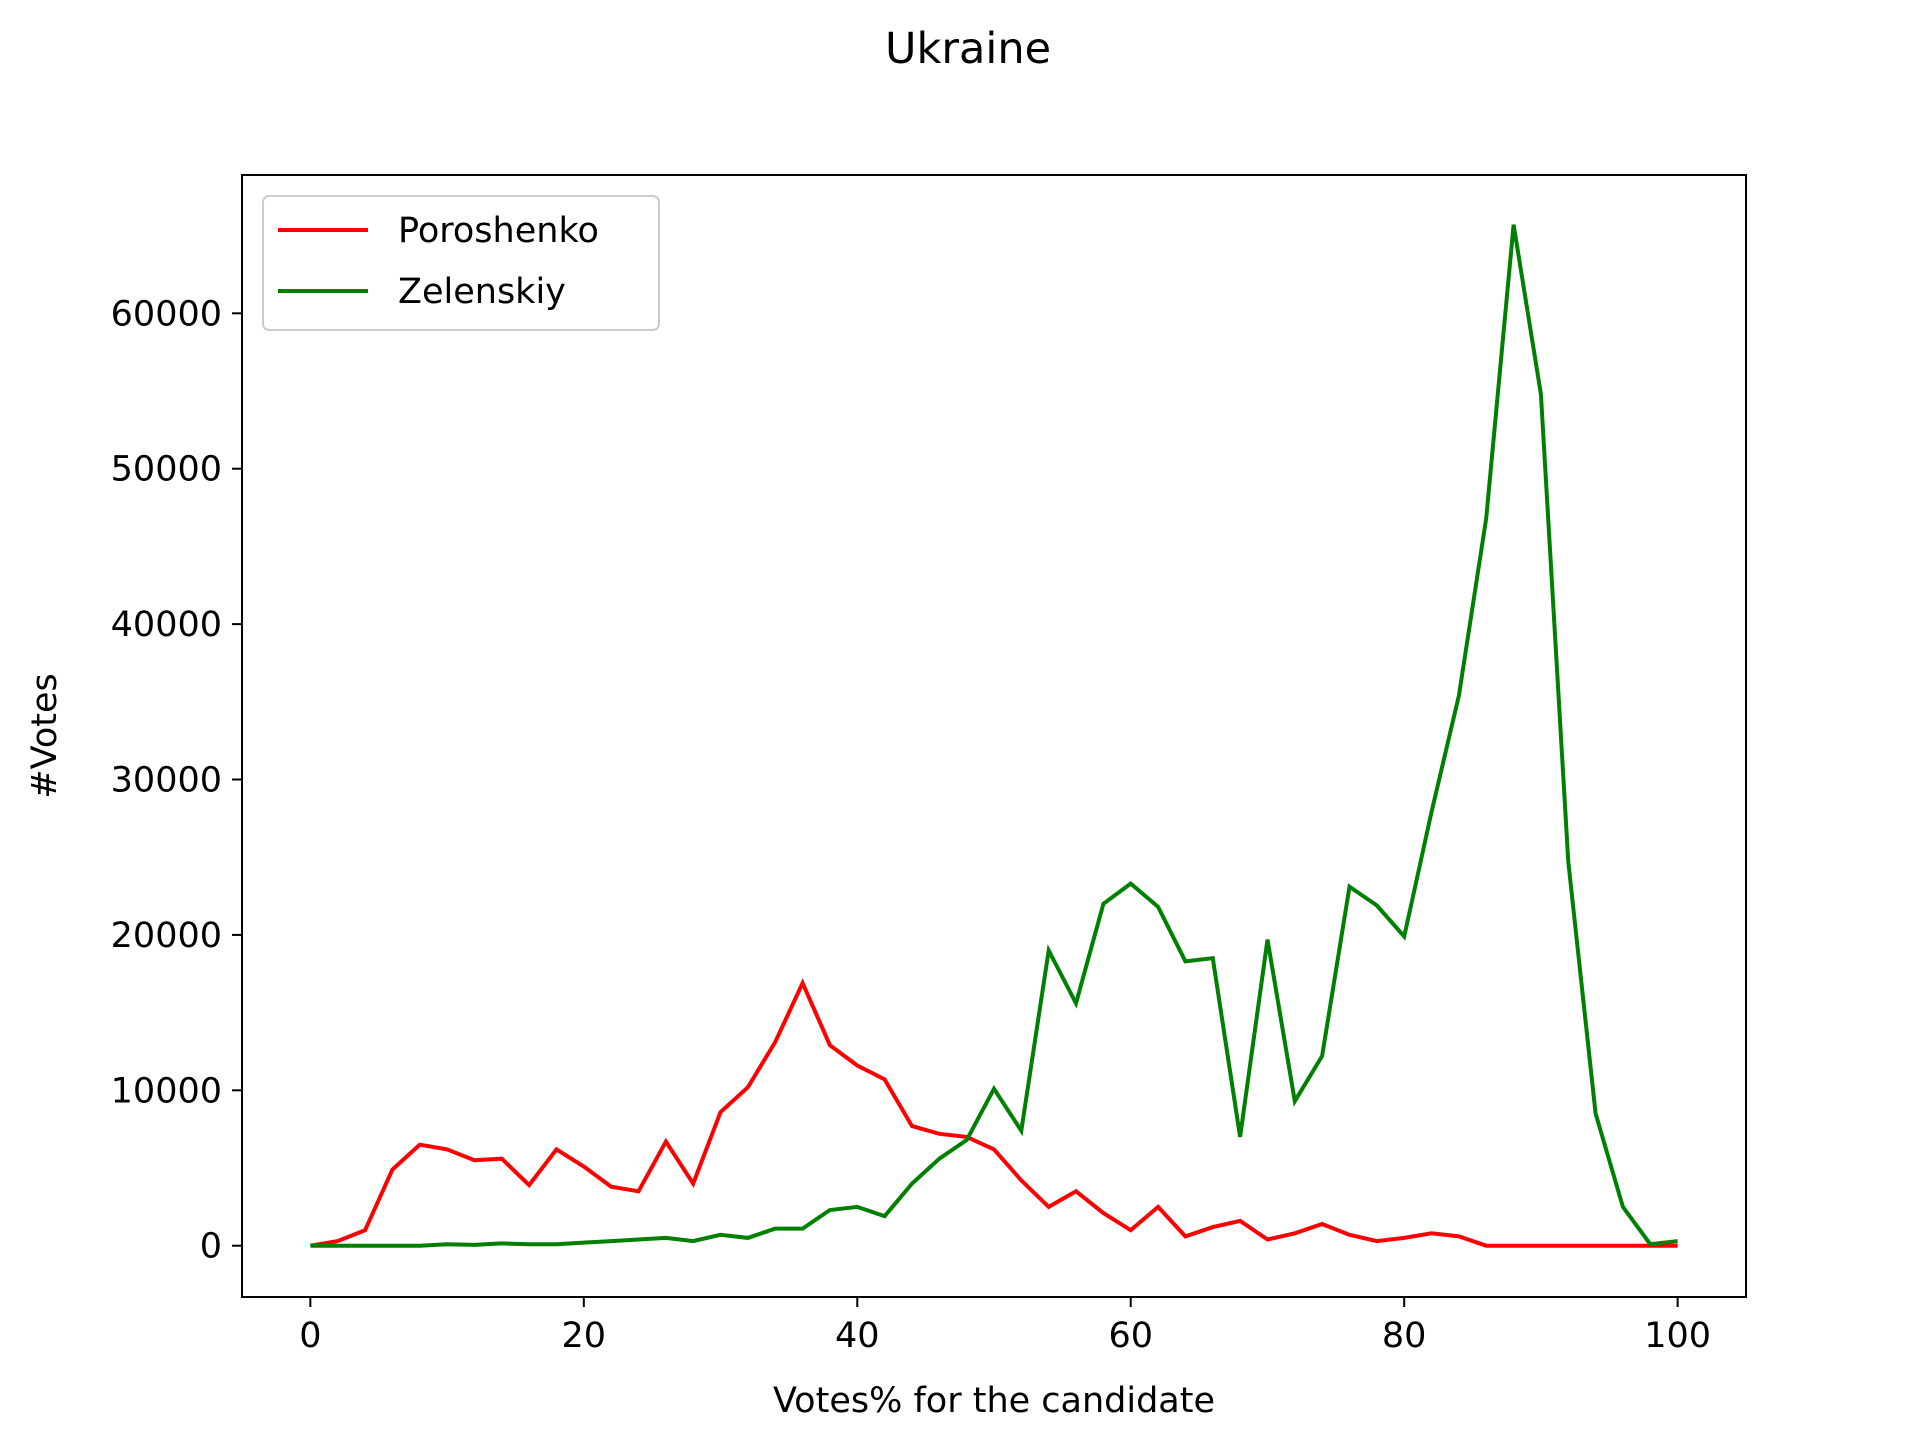 The height and width of the screenshot is (1440, 1920). What do you see at coordinates (498, 231) in the screenshot?
I see `legend-label-poroshenko: Poroshenko` at bounding box center [498, 231].